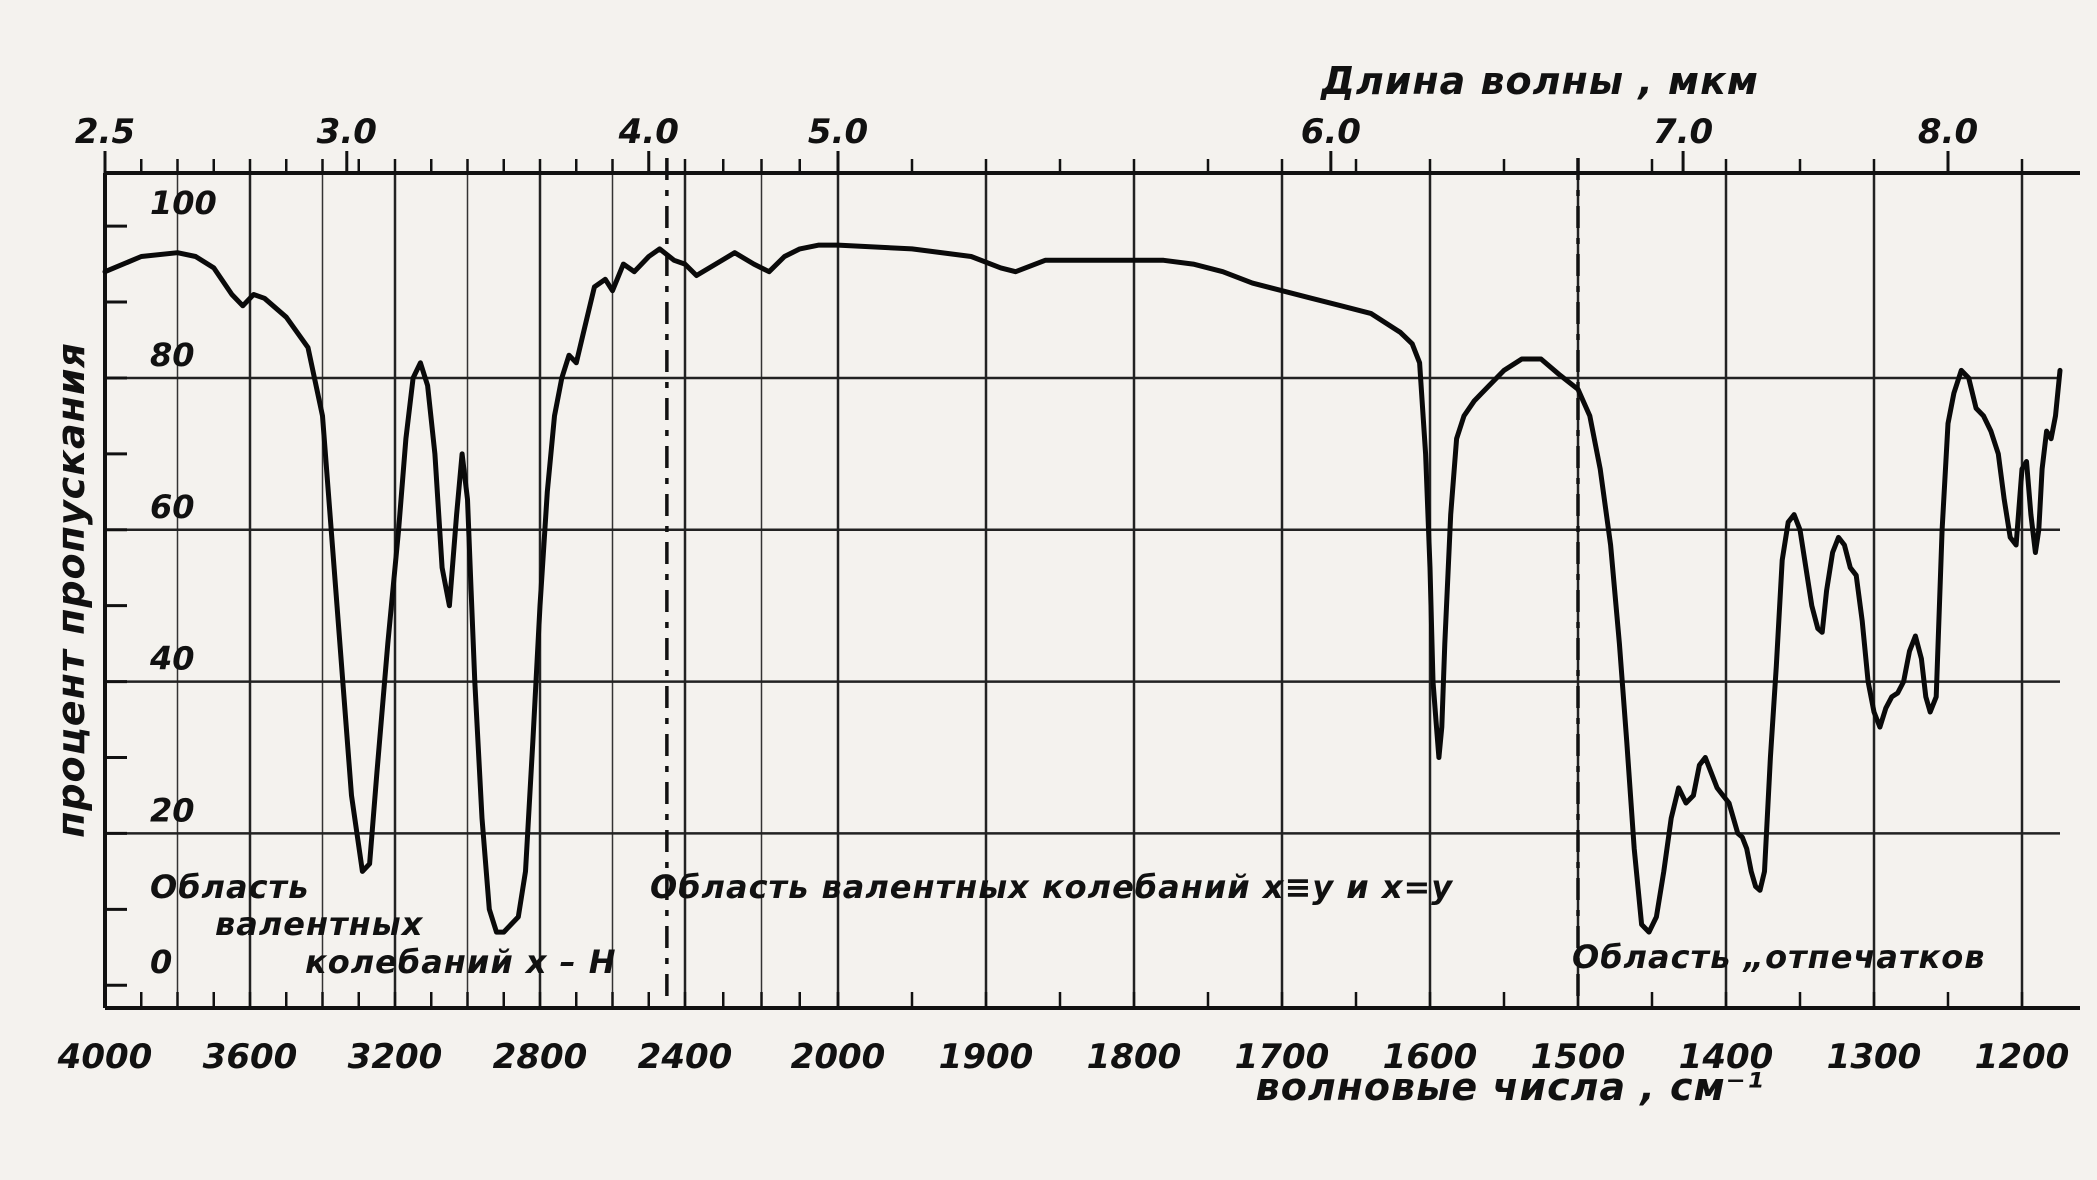 This screenshot has width=2097, height=1180. Describe the element at coordinates (105, 132) in the screenshot. I see `top-tick-label: 2.5` at that location.